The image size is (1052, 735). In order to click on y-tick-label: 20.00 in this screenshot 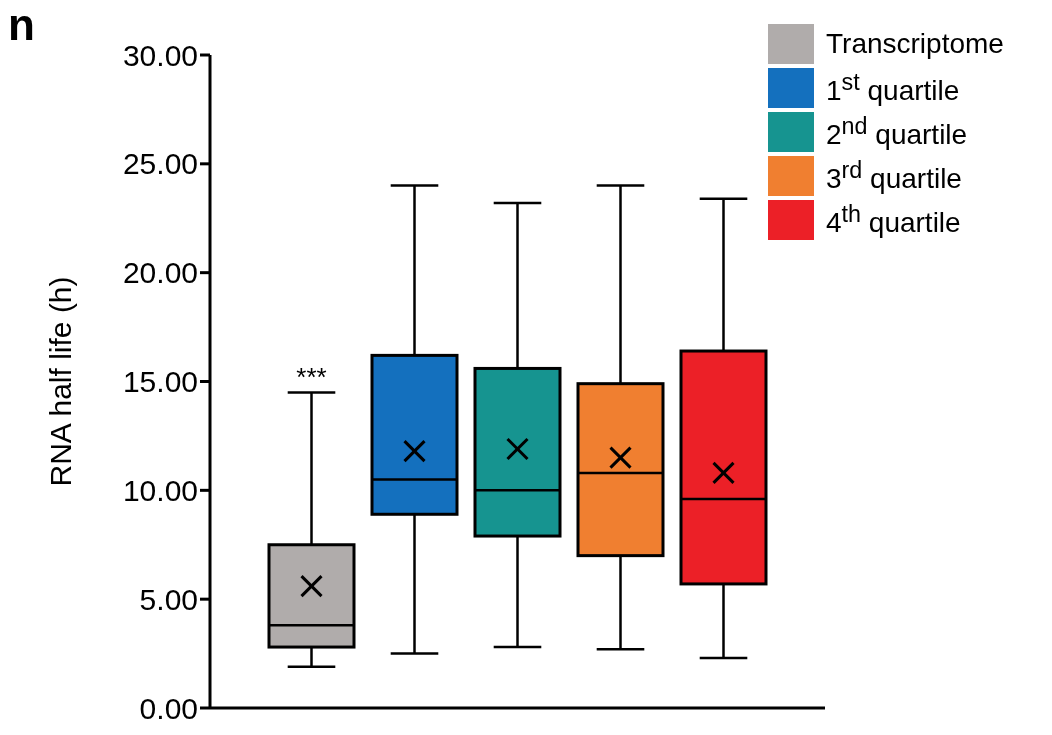, I will do `click(160, 273)`.